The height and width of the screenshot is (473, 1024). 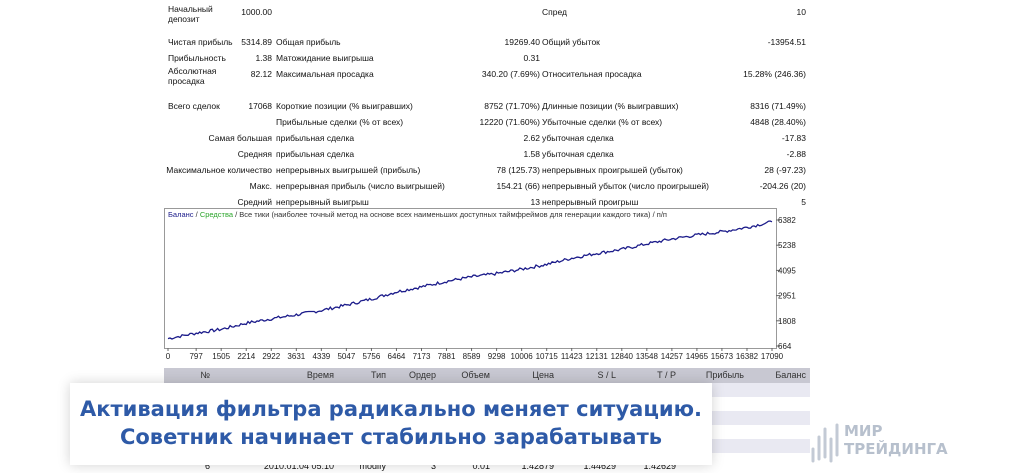 I want to click on y-tick-label: 664, so click(x=785, y=346).